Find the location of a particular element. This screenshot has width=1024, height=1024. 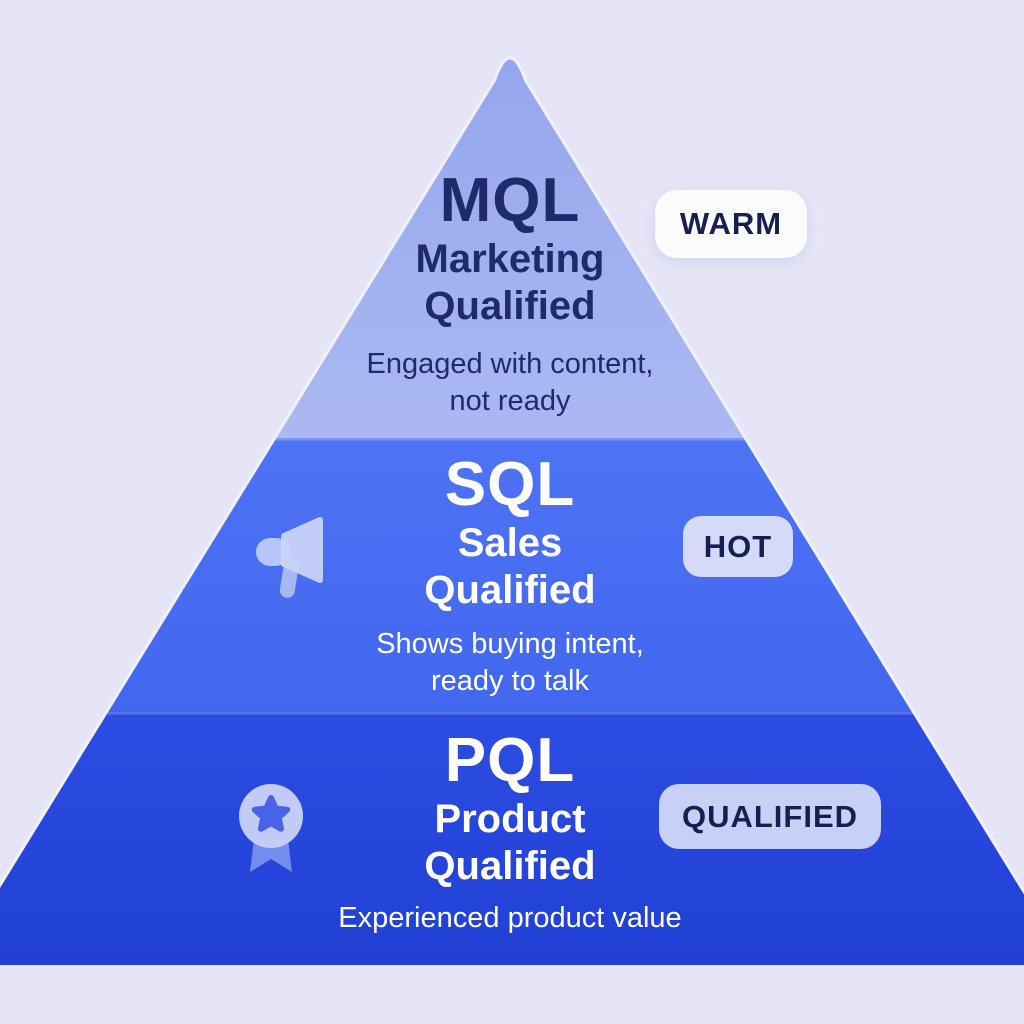

qualified-badge: QUALIFIED is located at coordinates (770, 816).